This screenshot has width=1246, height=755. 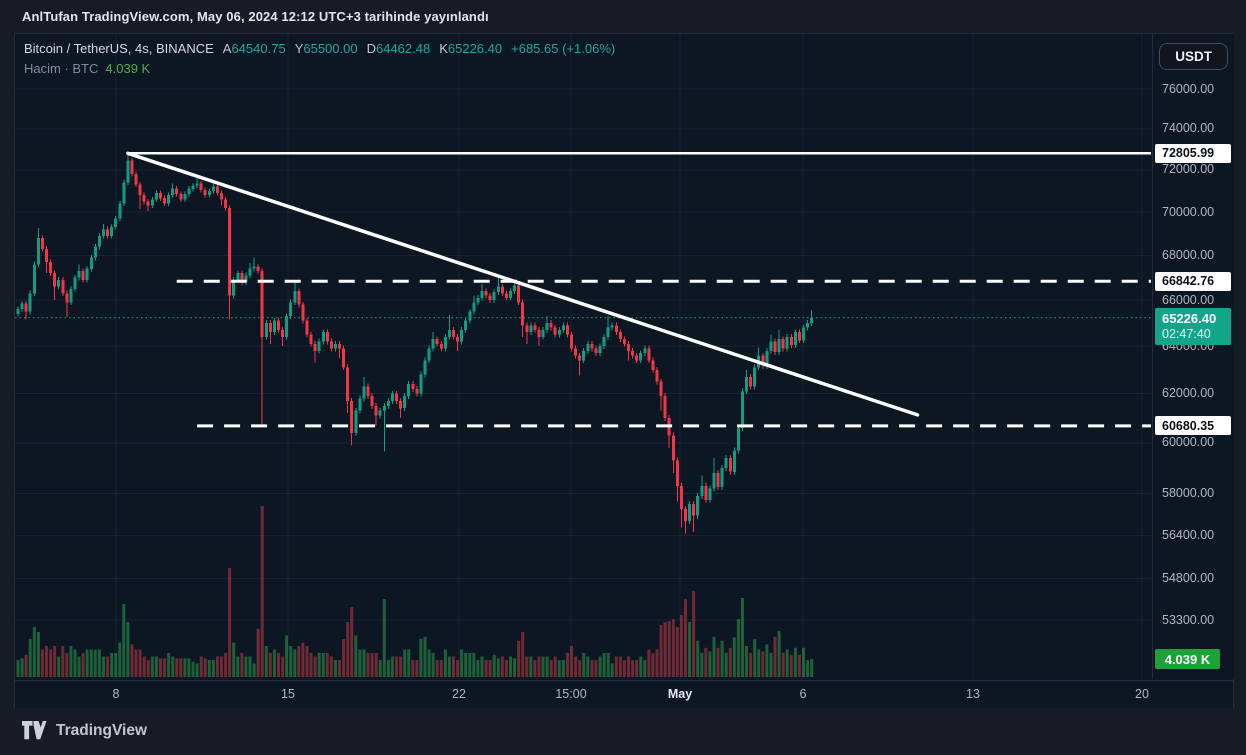 What do you see at coordinates (1188, 254) in the screenshot?
I see `price-tick-label: 68000.00` at bounding box center [1188, 254].